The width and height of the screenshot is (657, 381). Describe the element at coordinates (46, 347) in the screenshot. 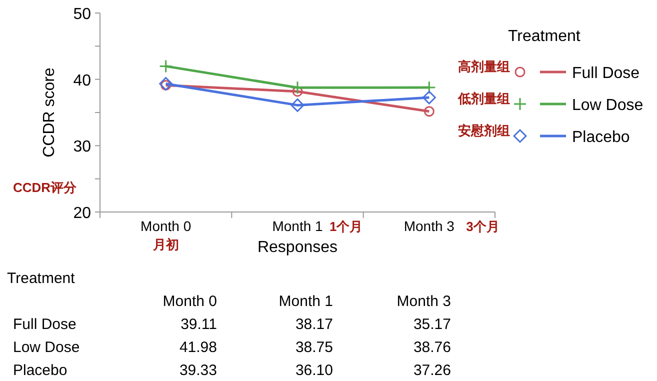

I see `text: Low Dose` at that location.